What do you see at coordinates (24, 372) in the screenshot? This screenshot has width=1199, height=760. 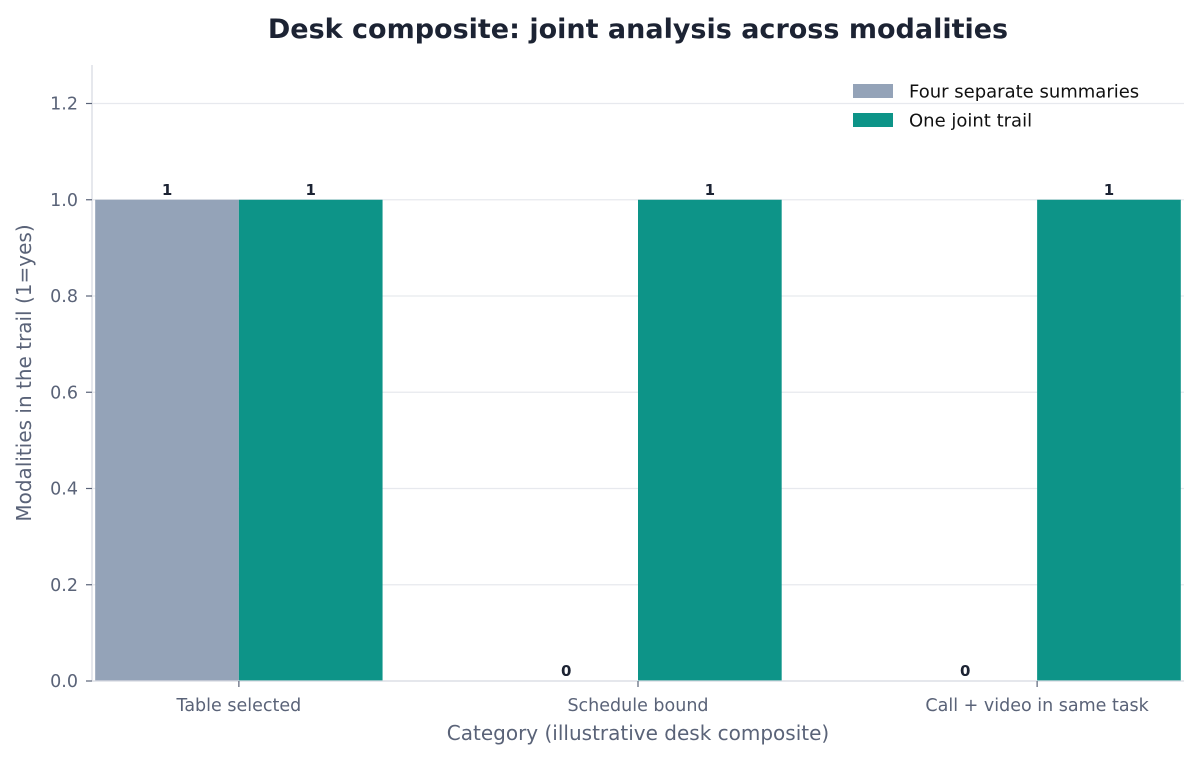 I see `y-axis-label: Modalities in the trail (1=yes)` at bounding box center [24, 372].